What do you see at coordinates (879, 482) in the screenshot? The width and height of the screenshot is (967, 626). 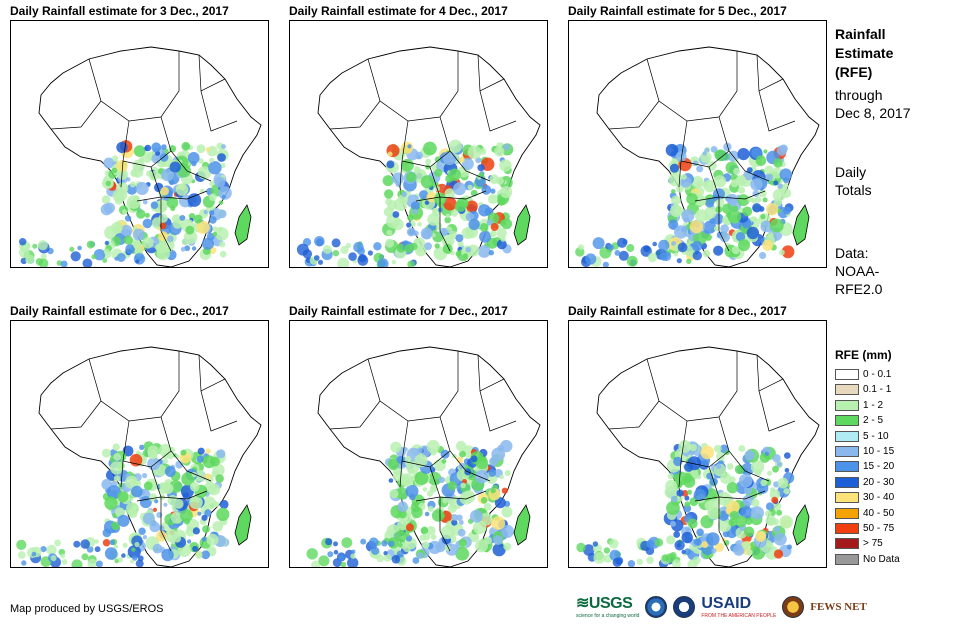 I see `legend-label: 20 - 30` at bounding box center [879, 482].